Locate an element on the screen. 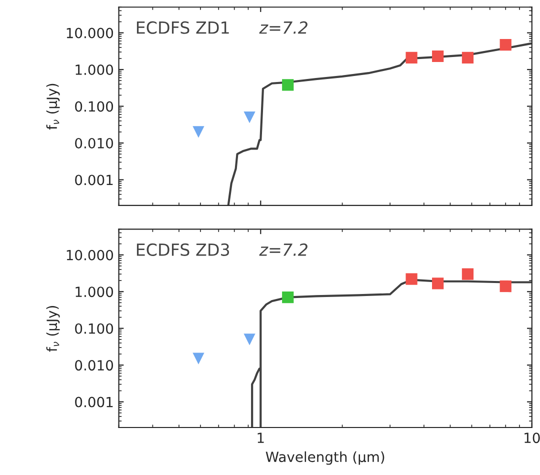  annotation: ECDFS ZD1 is located at coordinates (182, 27).